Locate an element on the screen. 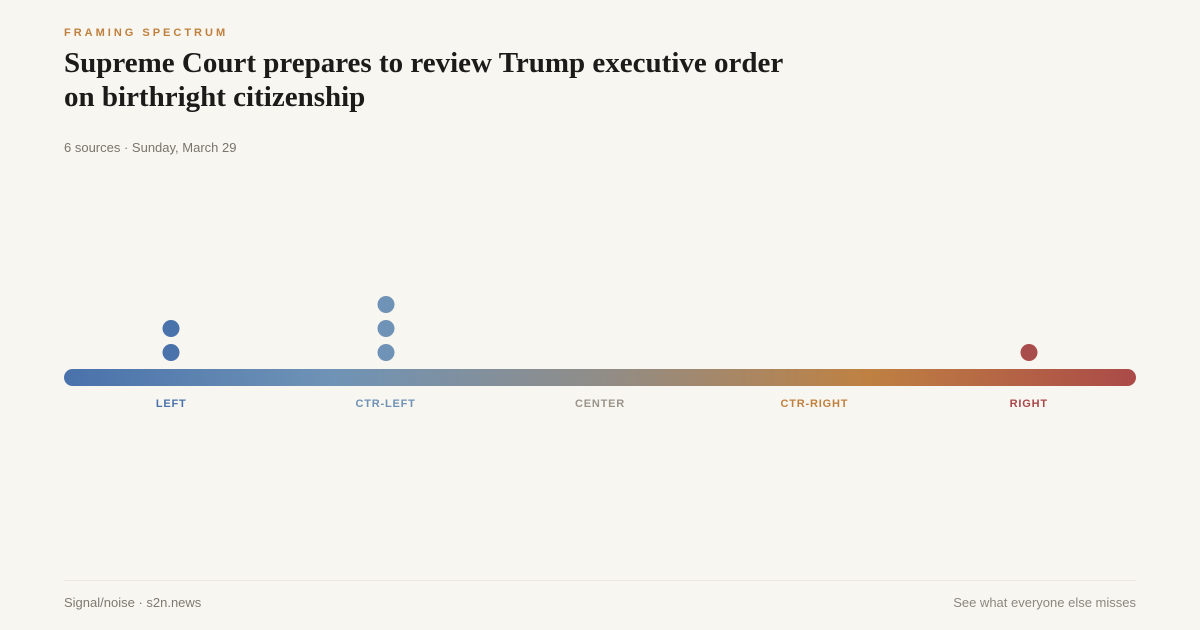 Image resolution: width=1200 pixels, height=630 pixels. page-title-line-2: on birthright citizenship is located at coordinates (215, 97).